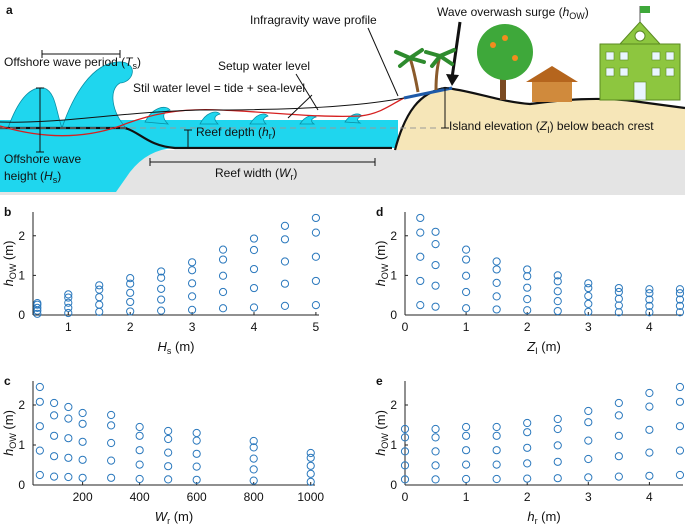 This screenshot has width=685, height=526. I want to click on label: Stil water level = tide + sea-level, so click(219, 88).